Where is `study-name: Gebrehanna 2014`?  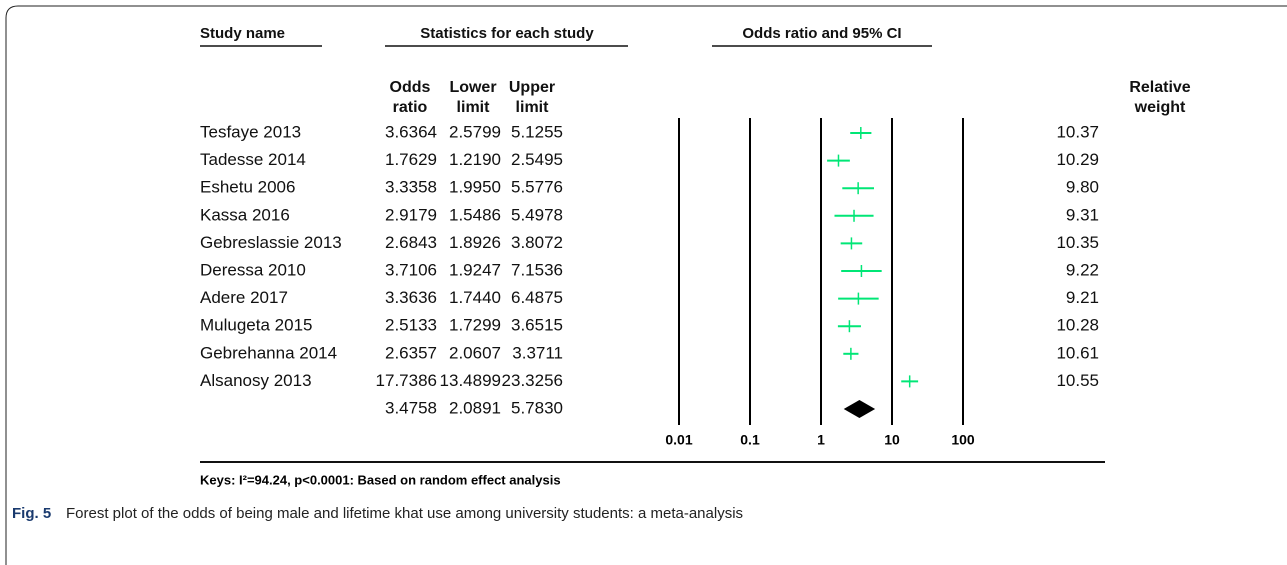
study-name: Gebrehanna 2014 is located at coordinates (268, 352).